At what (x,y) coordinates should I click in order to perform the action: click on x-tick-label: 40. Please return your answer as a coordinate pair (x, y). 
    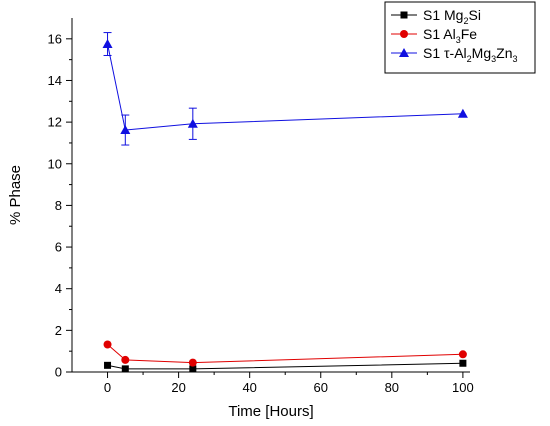
    Looking at the image, I should click on (249, 387).